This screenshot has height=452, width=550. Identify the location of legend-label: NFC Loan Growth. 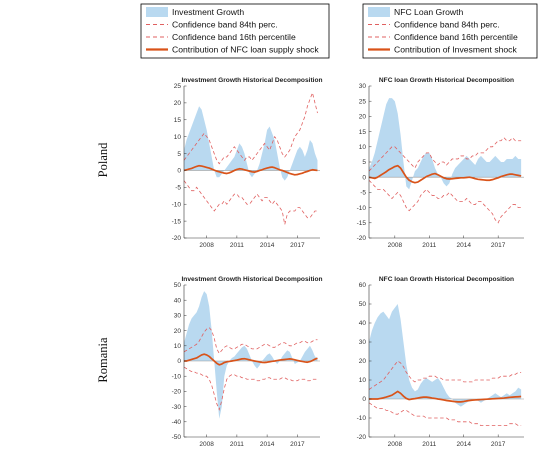
(428, 12).